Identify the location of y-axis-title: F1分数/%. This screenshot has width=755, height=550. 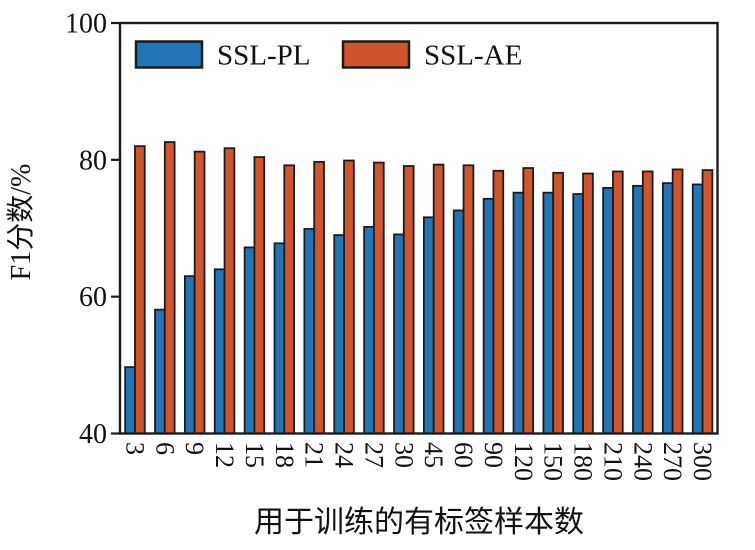
(21, 222).